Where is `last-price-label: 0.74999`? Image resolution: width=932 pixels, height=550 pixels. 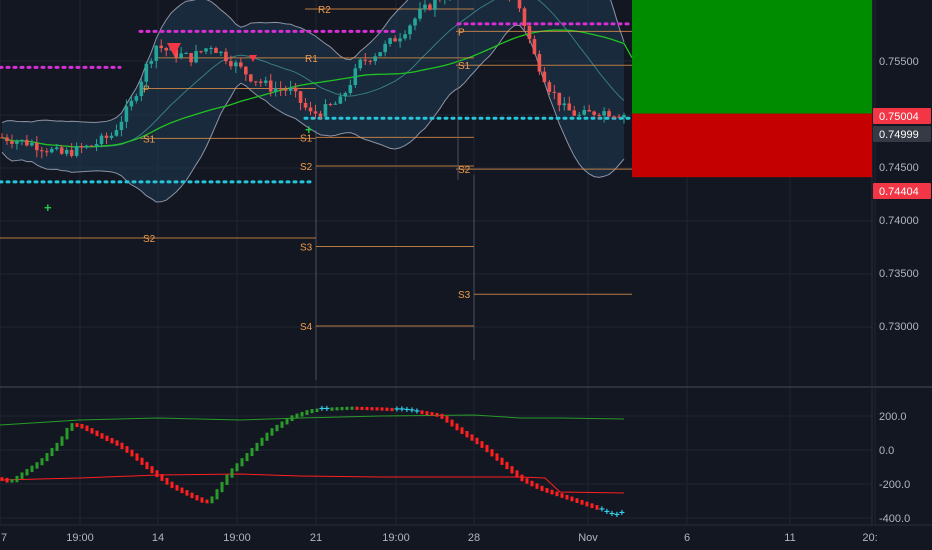 last-price-label: 0.74999 is located at coordinates (899, 135).